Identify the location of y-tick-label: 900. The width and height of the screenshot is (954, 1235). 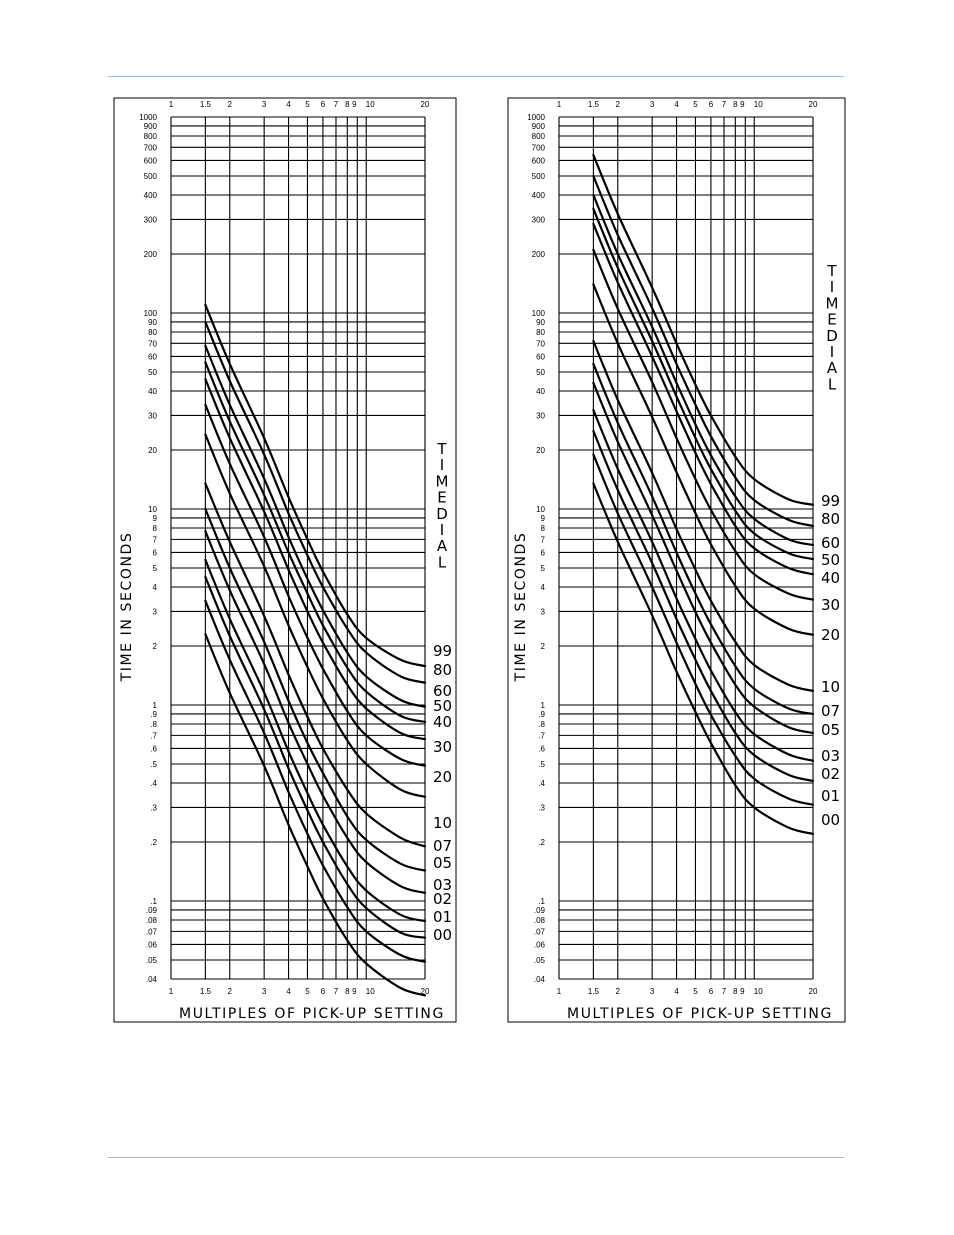
(151, 126).